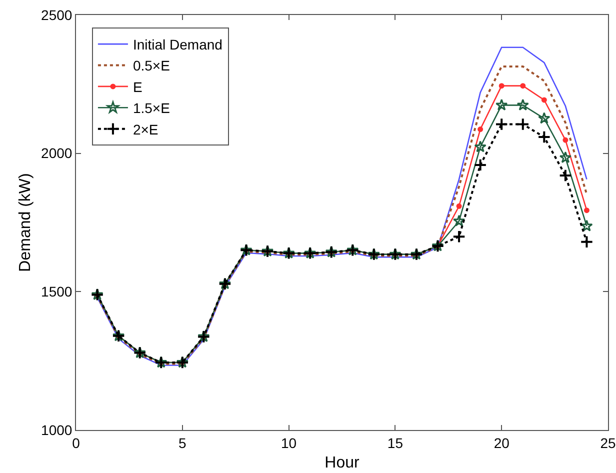  Describe the element at coordinates (608, 442) in the screenshot. I see `x-tick-label: 25` at that location.